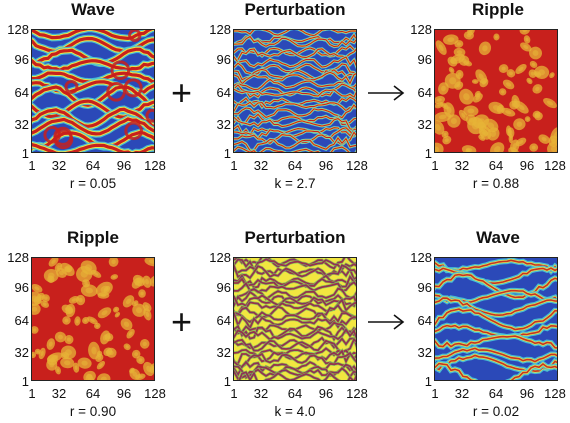 This screenshot has height=423, width=570. Describe the element at coordinates (295, 183) in the screenshot. I see `parameter-label: k = 2.7` at that location.